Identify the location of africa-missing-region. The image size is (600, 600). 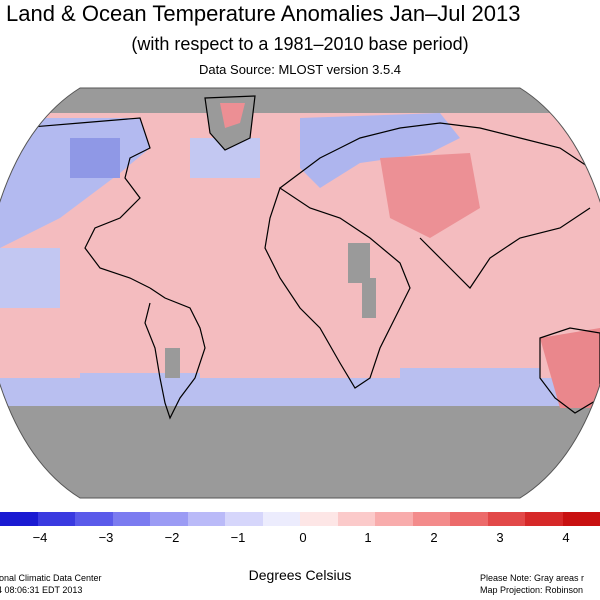
(359, 263).